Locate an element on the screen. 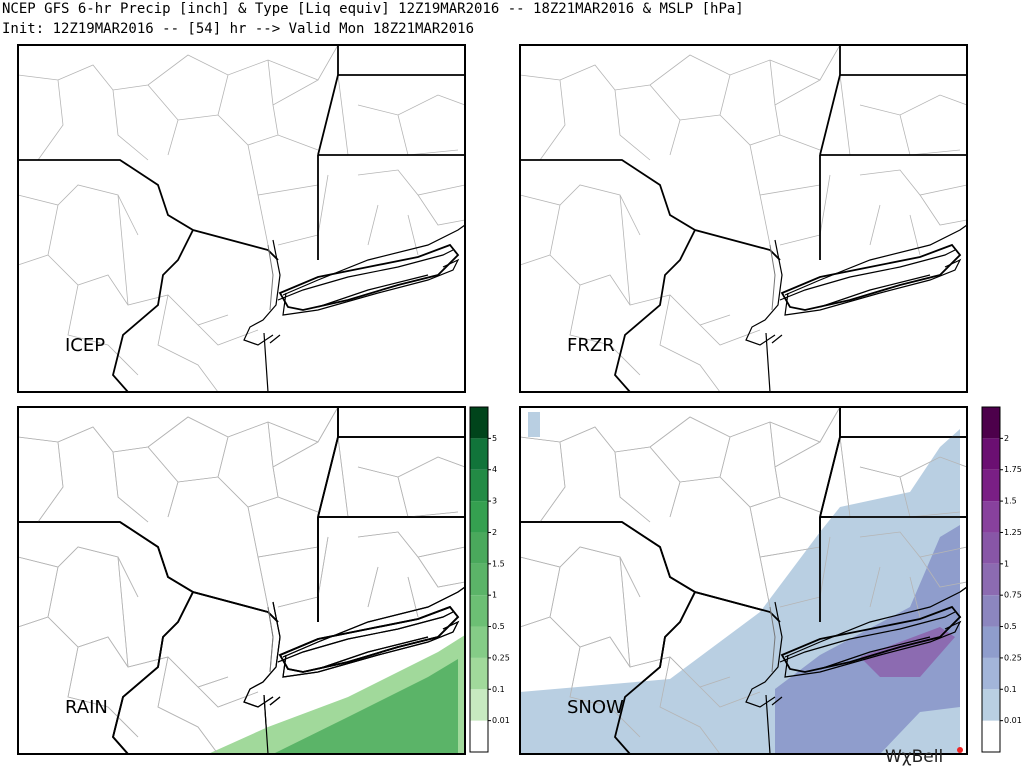  colorbar-tick-label: 3 is located at coordinates (494, 501).